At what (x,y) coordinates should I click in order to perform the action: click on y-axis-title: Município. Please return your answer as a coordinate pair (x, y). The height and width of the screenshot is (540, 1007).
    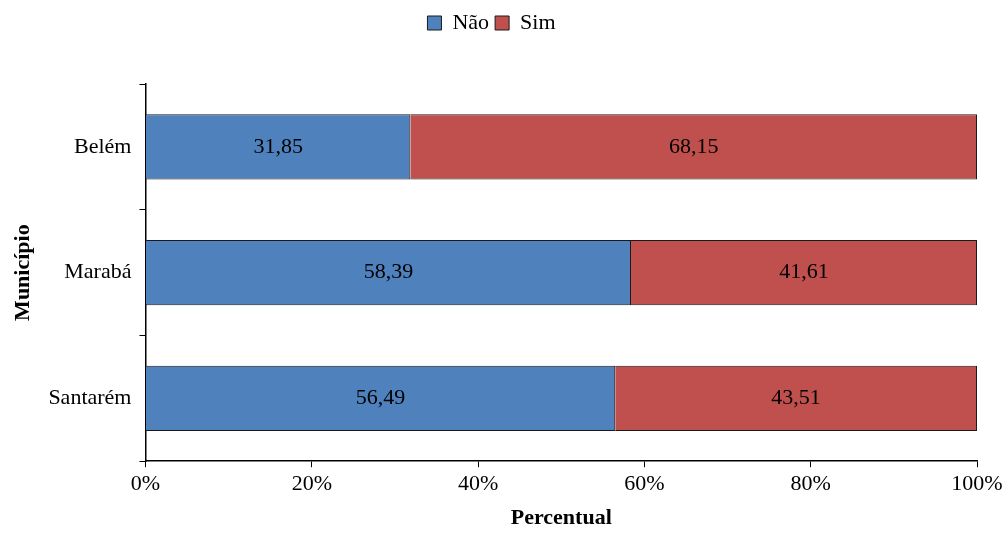
    Looking at the image, I should click on (21, 272).